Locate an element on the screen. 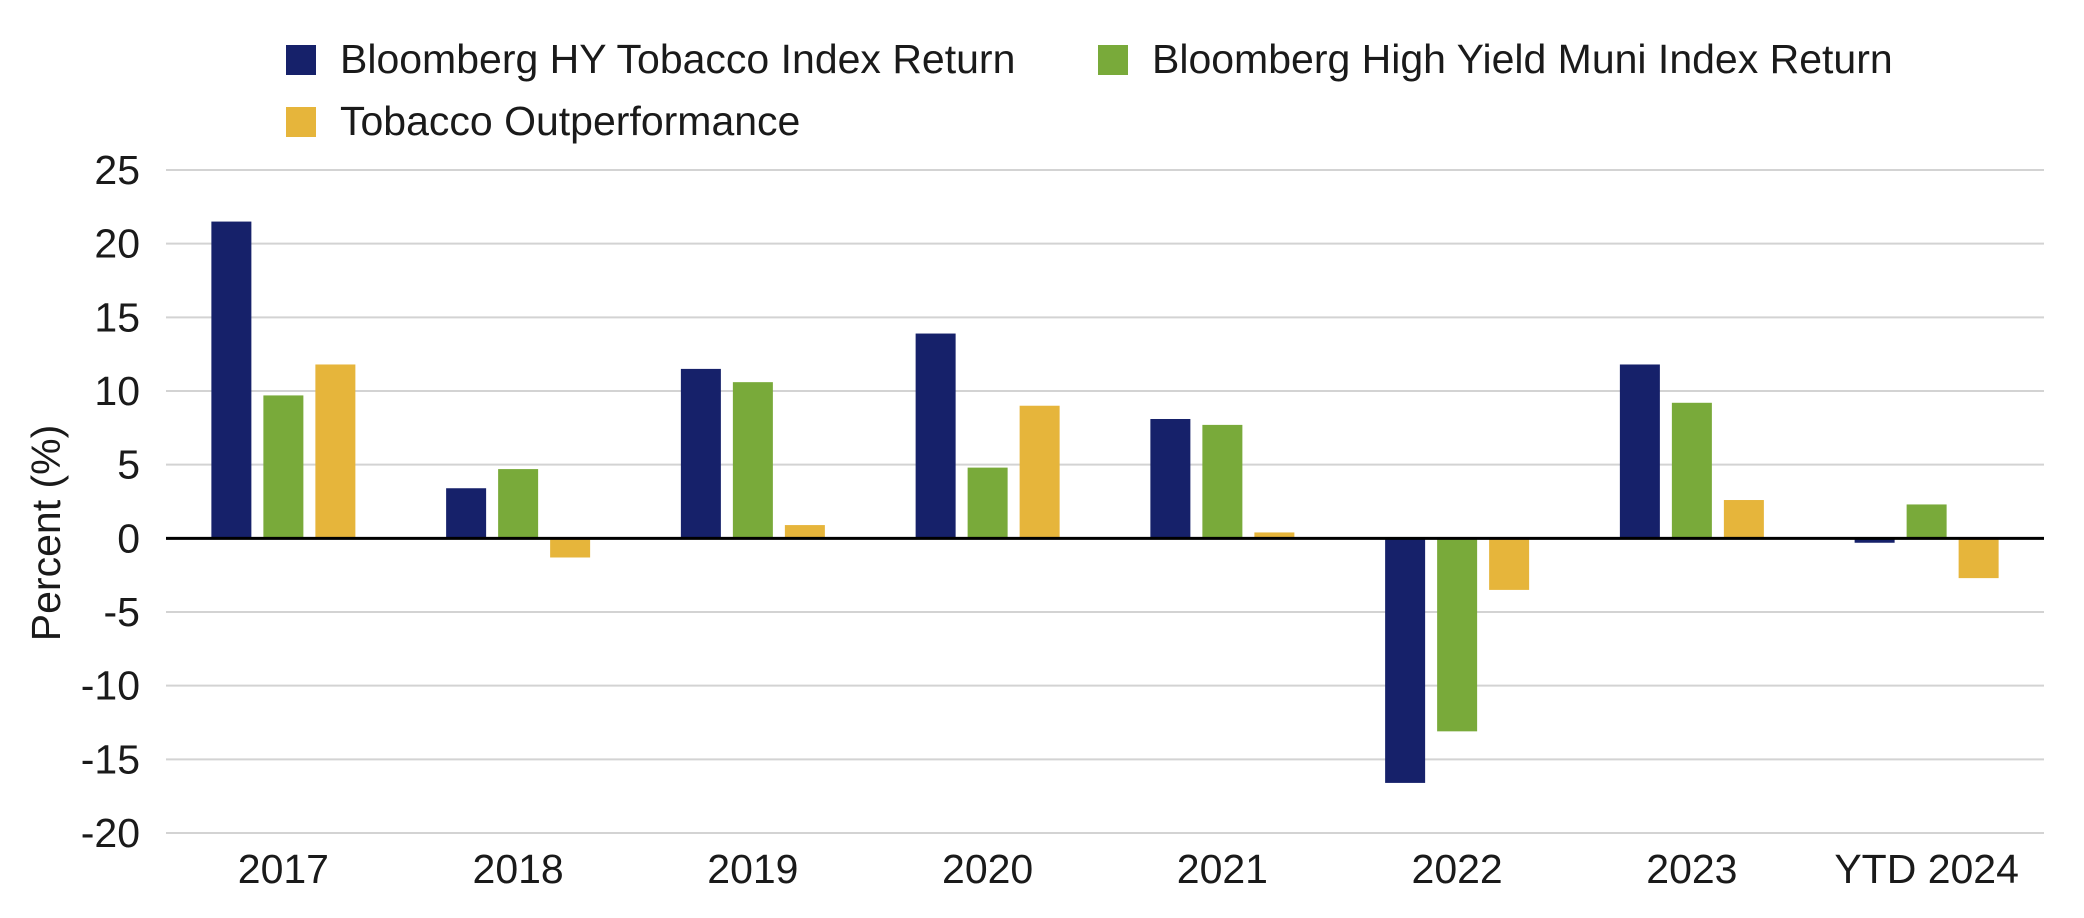 The width and height of the screenshot is (2084, 918). legend-swatch-hy-muni-index is located at coordinates (1113, 59).